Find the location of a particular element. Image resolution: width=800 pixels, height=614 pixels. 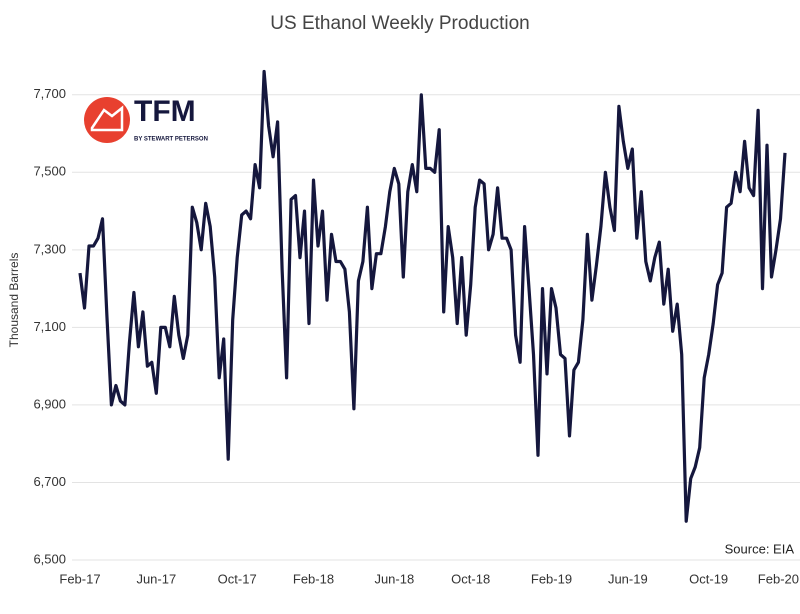

logo-glyph is located at coordinates (107, 118).